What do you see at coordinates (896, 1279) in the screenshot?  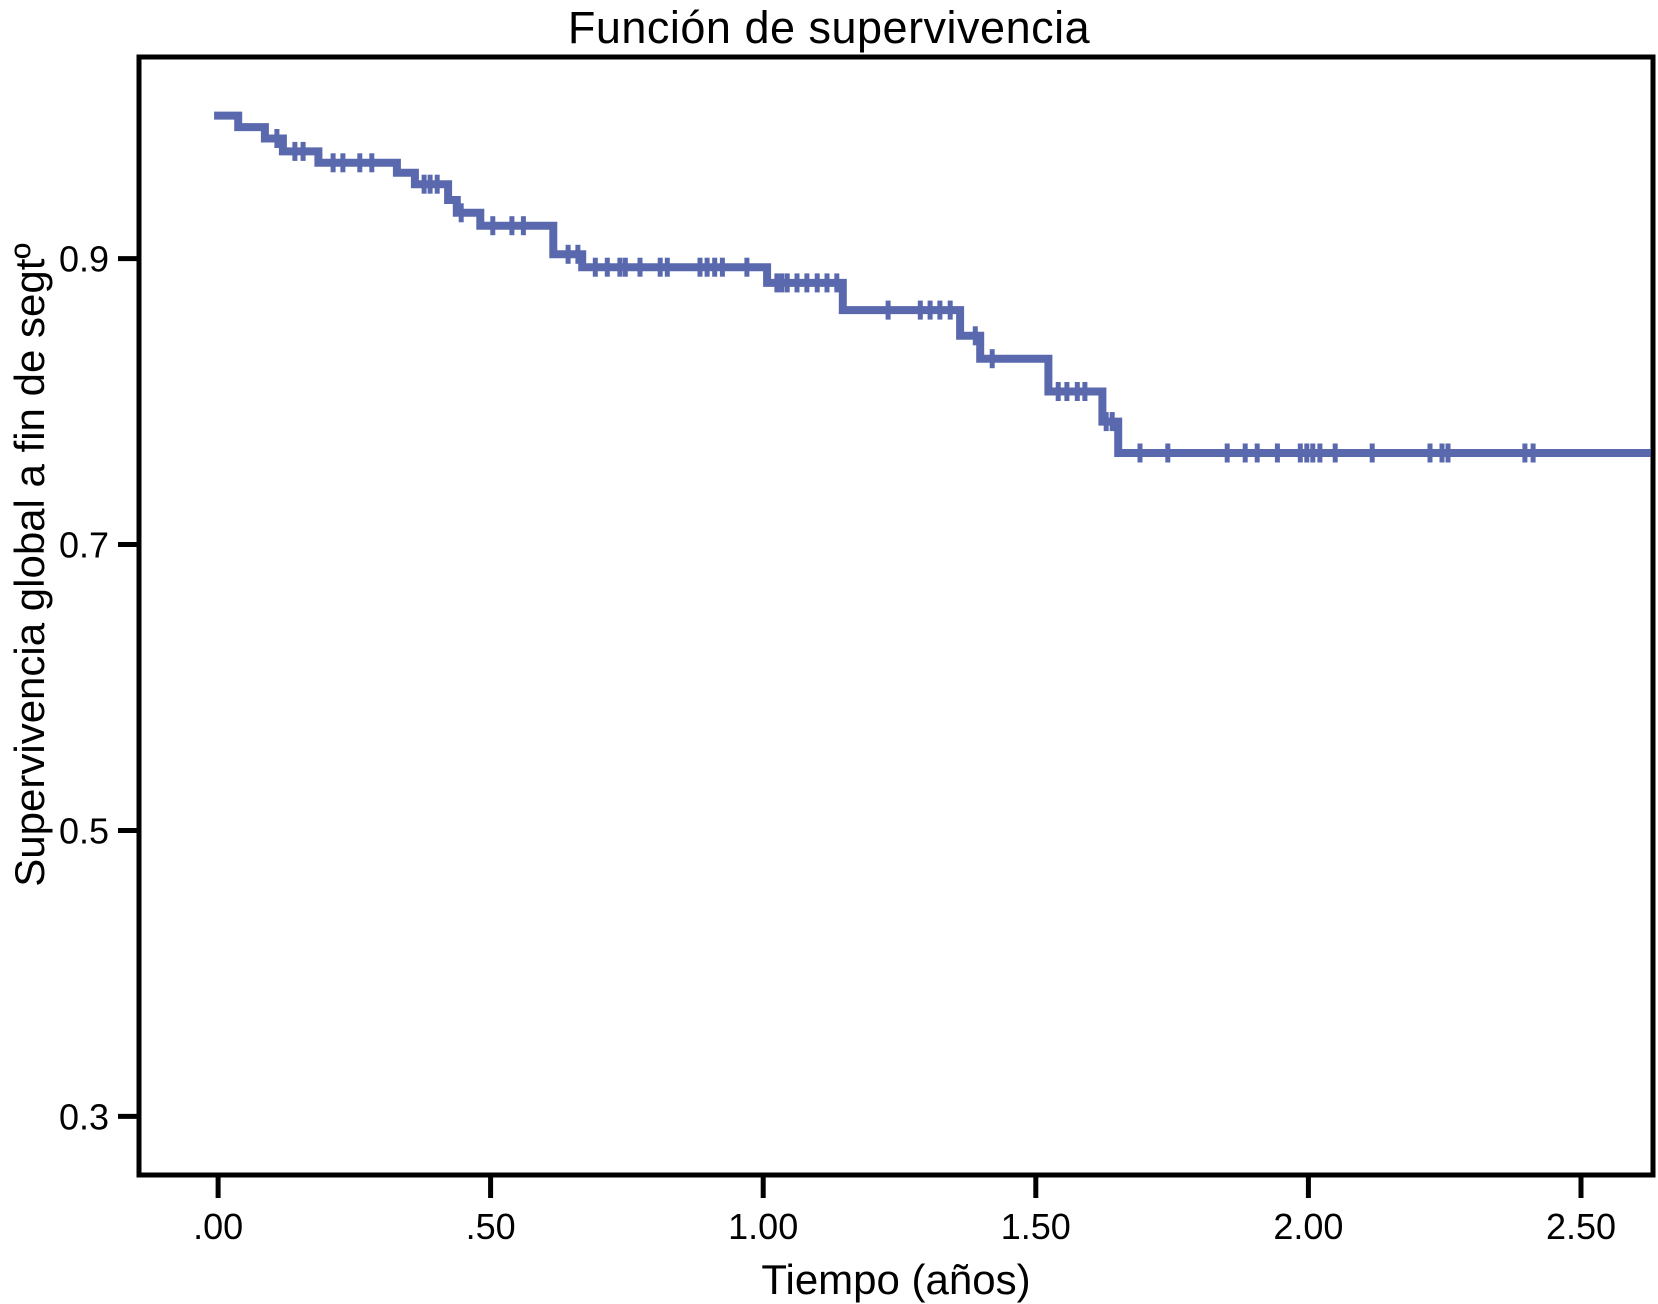 I see `x-axis-title: Tiempo (años)` at bounding box center [896, 1279].